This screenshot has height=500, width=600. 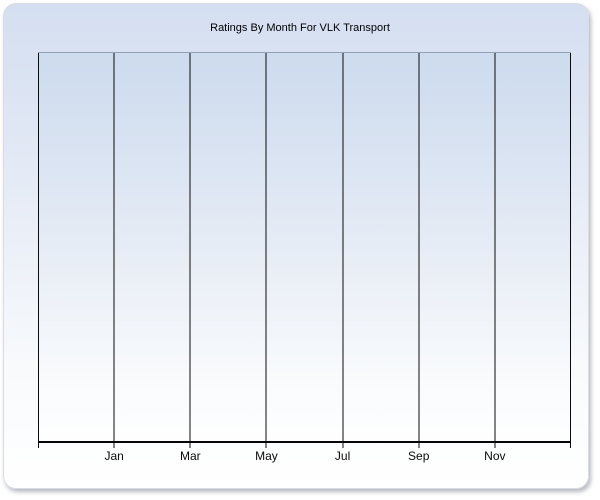 What do you see at coordinates (300, 28) in the screenshot?
I see `chart-title: Ratings By Month For VLK Transport` at bounding box center [300, 28].